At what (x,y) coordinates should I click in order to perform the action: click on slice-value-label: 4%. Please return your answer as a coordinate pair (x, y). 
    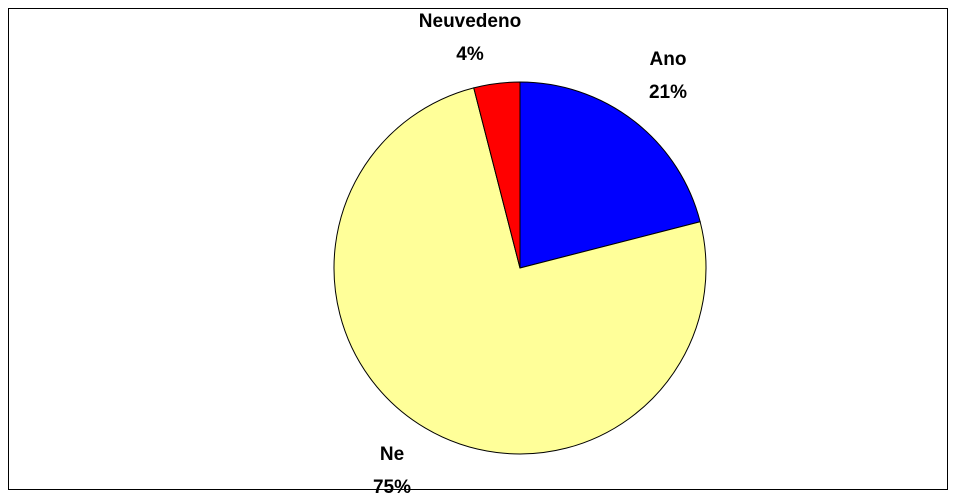
    Looking at the image, I should click on (470, 54).